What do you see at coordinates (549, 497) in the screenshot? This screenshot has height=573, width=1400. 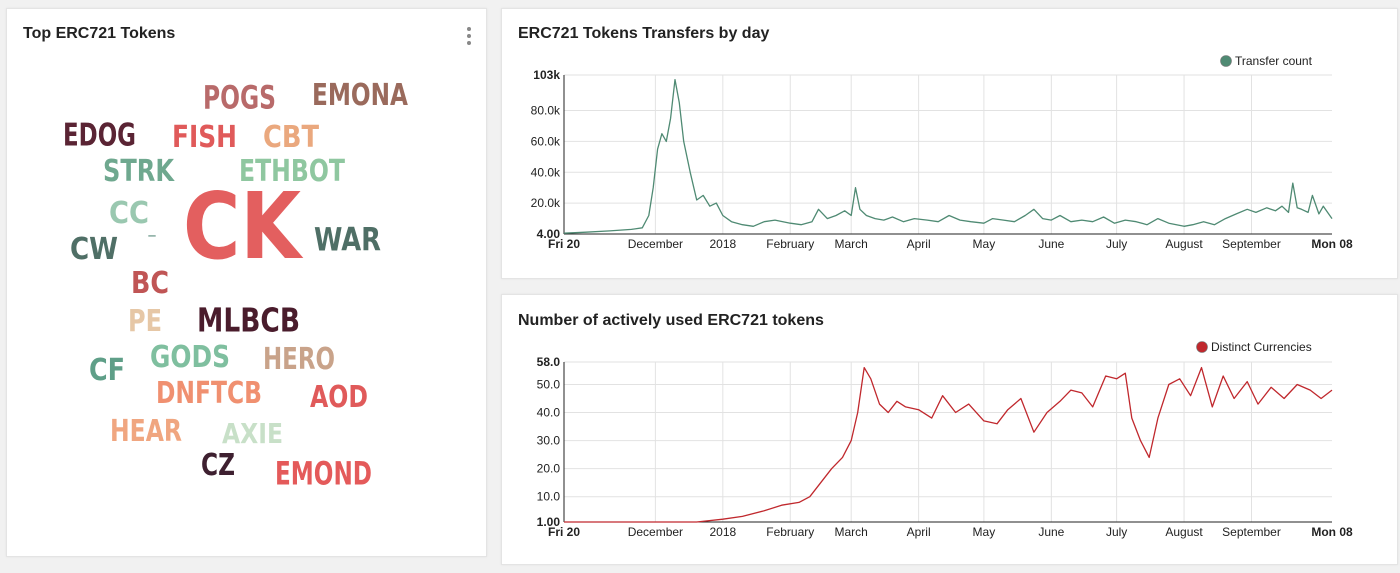 I see `y-tick-label: 10.0` at bounding box center [549, 497].